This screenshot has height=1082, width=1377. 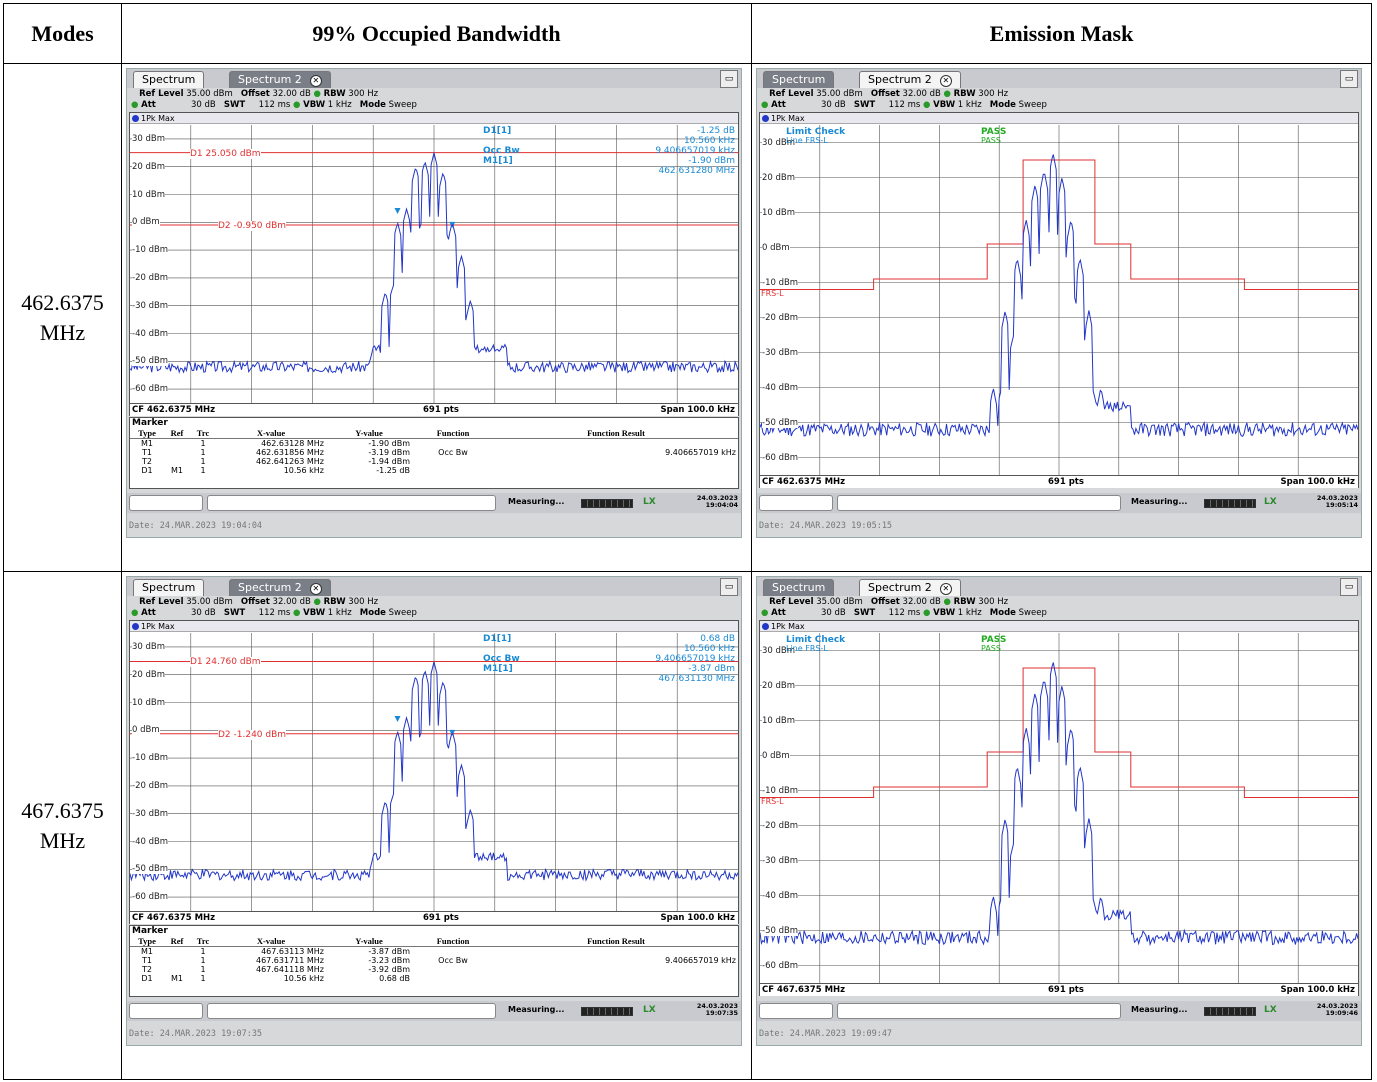 What do you see at coordinates (146, 222) in the screenshot?
I see `y-axis-tick-label: 0 dBm` at bounding box center [146, 222].